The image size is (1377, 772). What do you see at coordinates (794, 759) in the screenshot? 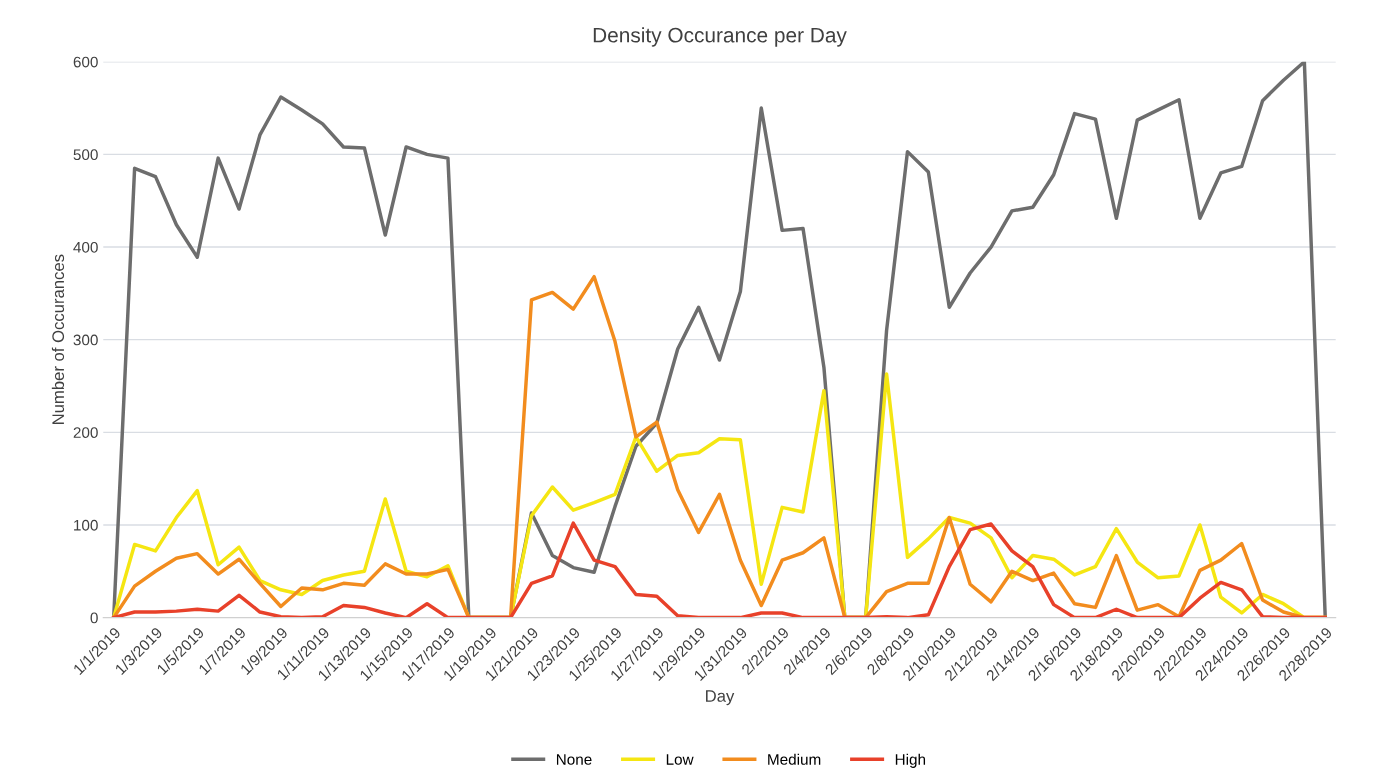
I see `legend-label: Medium` at bounding box center [794, 759].